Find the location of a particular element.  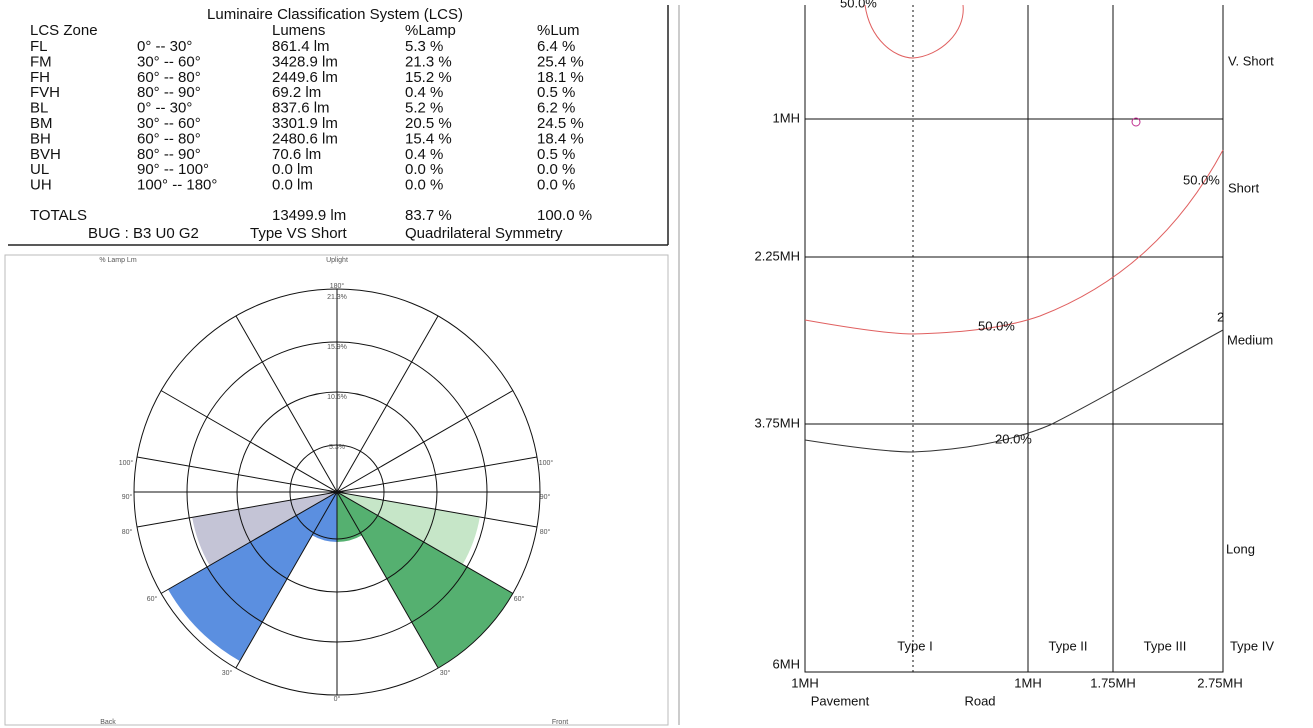

table-cell: 2449.6 lm is located at coordinates (305, 77).